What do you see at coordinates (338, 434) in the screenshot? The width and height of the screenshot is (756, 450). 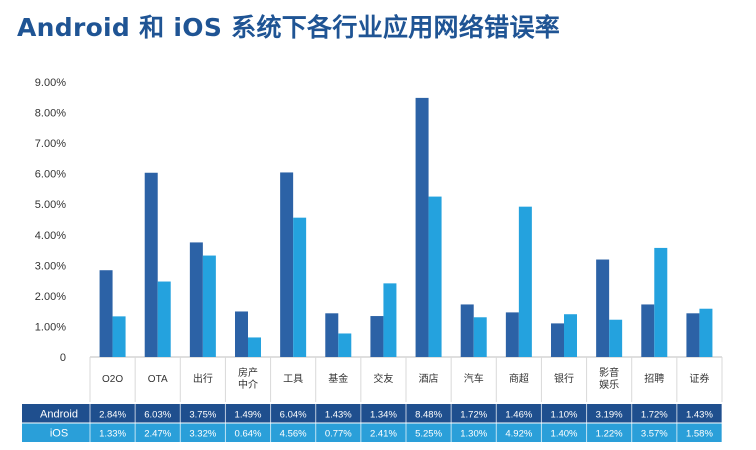 I see `table-value: 0.77%` at bounding box center [338, 434].